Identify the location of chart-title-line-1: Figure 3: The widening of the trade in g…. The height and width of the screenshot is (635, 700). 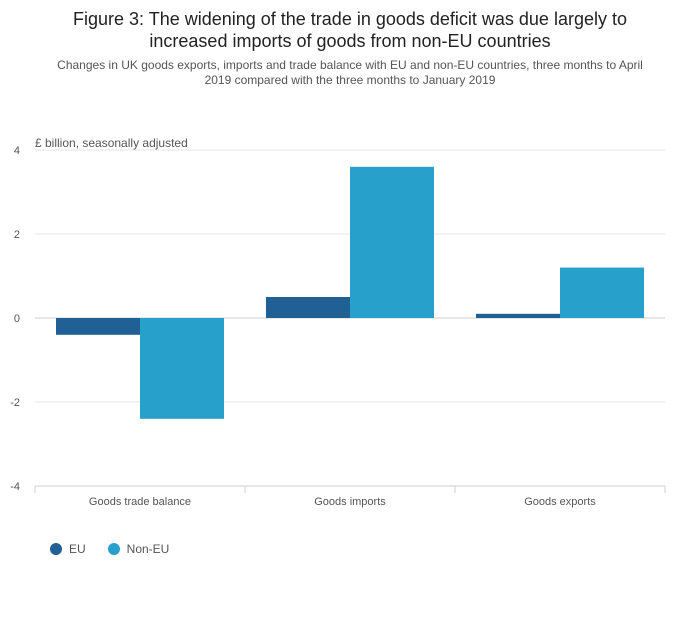
(349, 19).